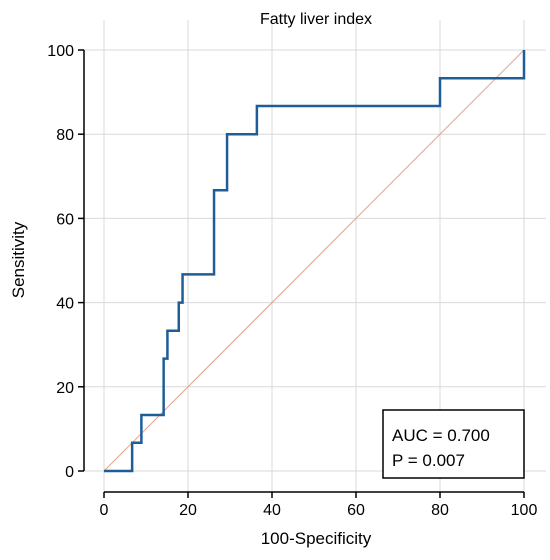  I want to click on p-value-label: P = 0.007, so click(428, 460).